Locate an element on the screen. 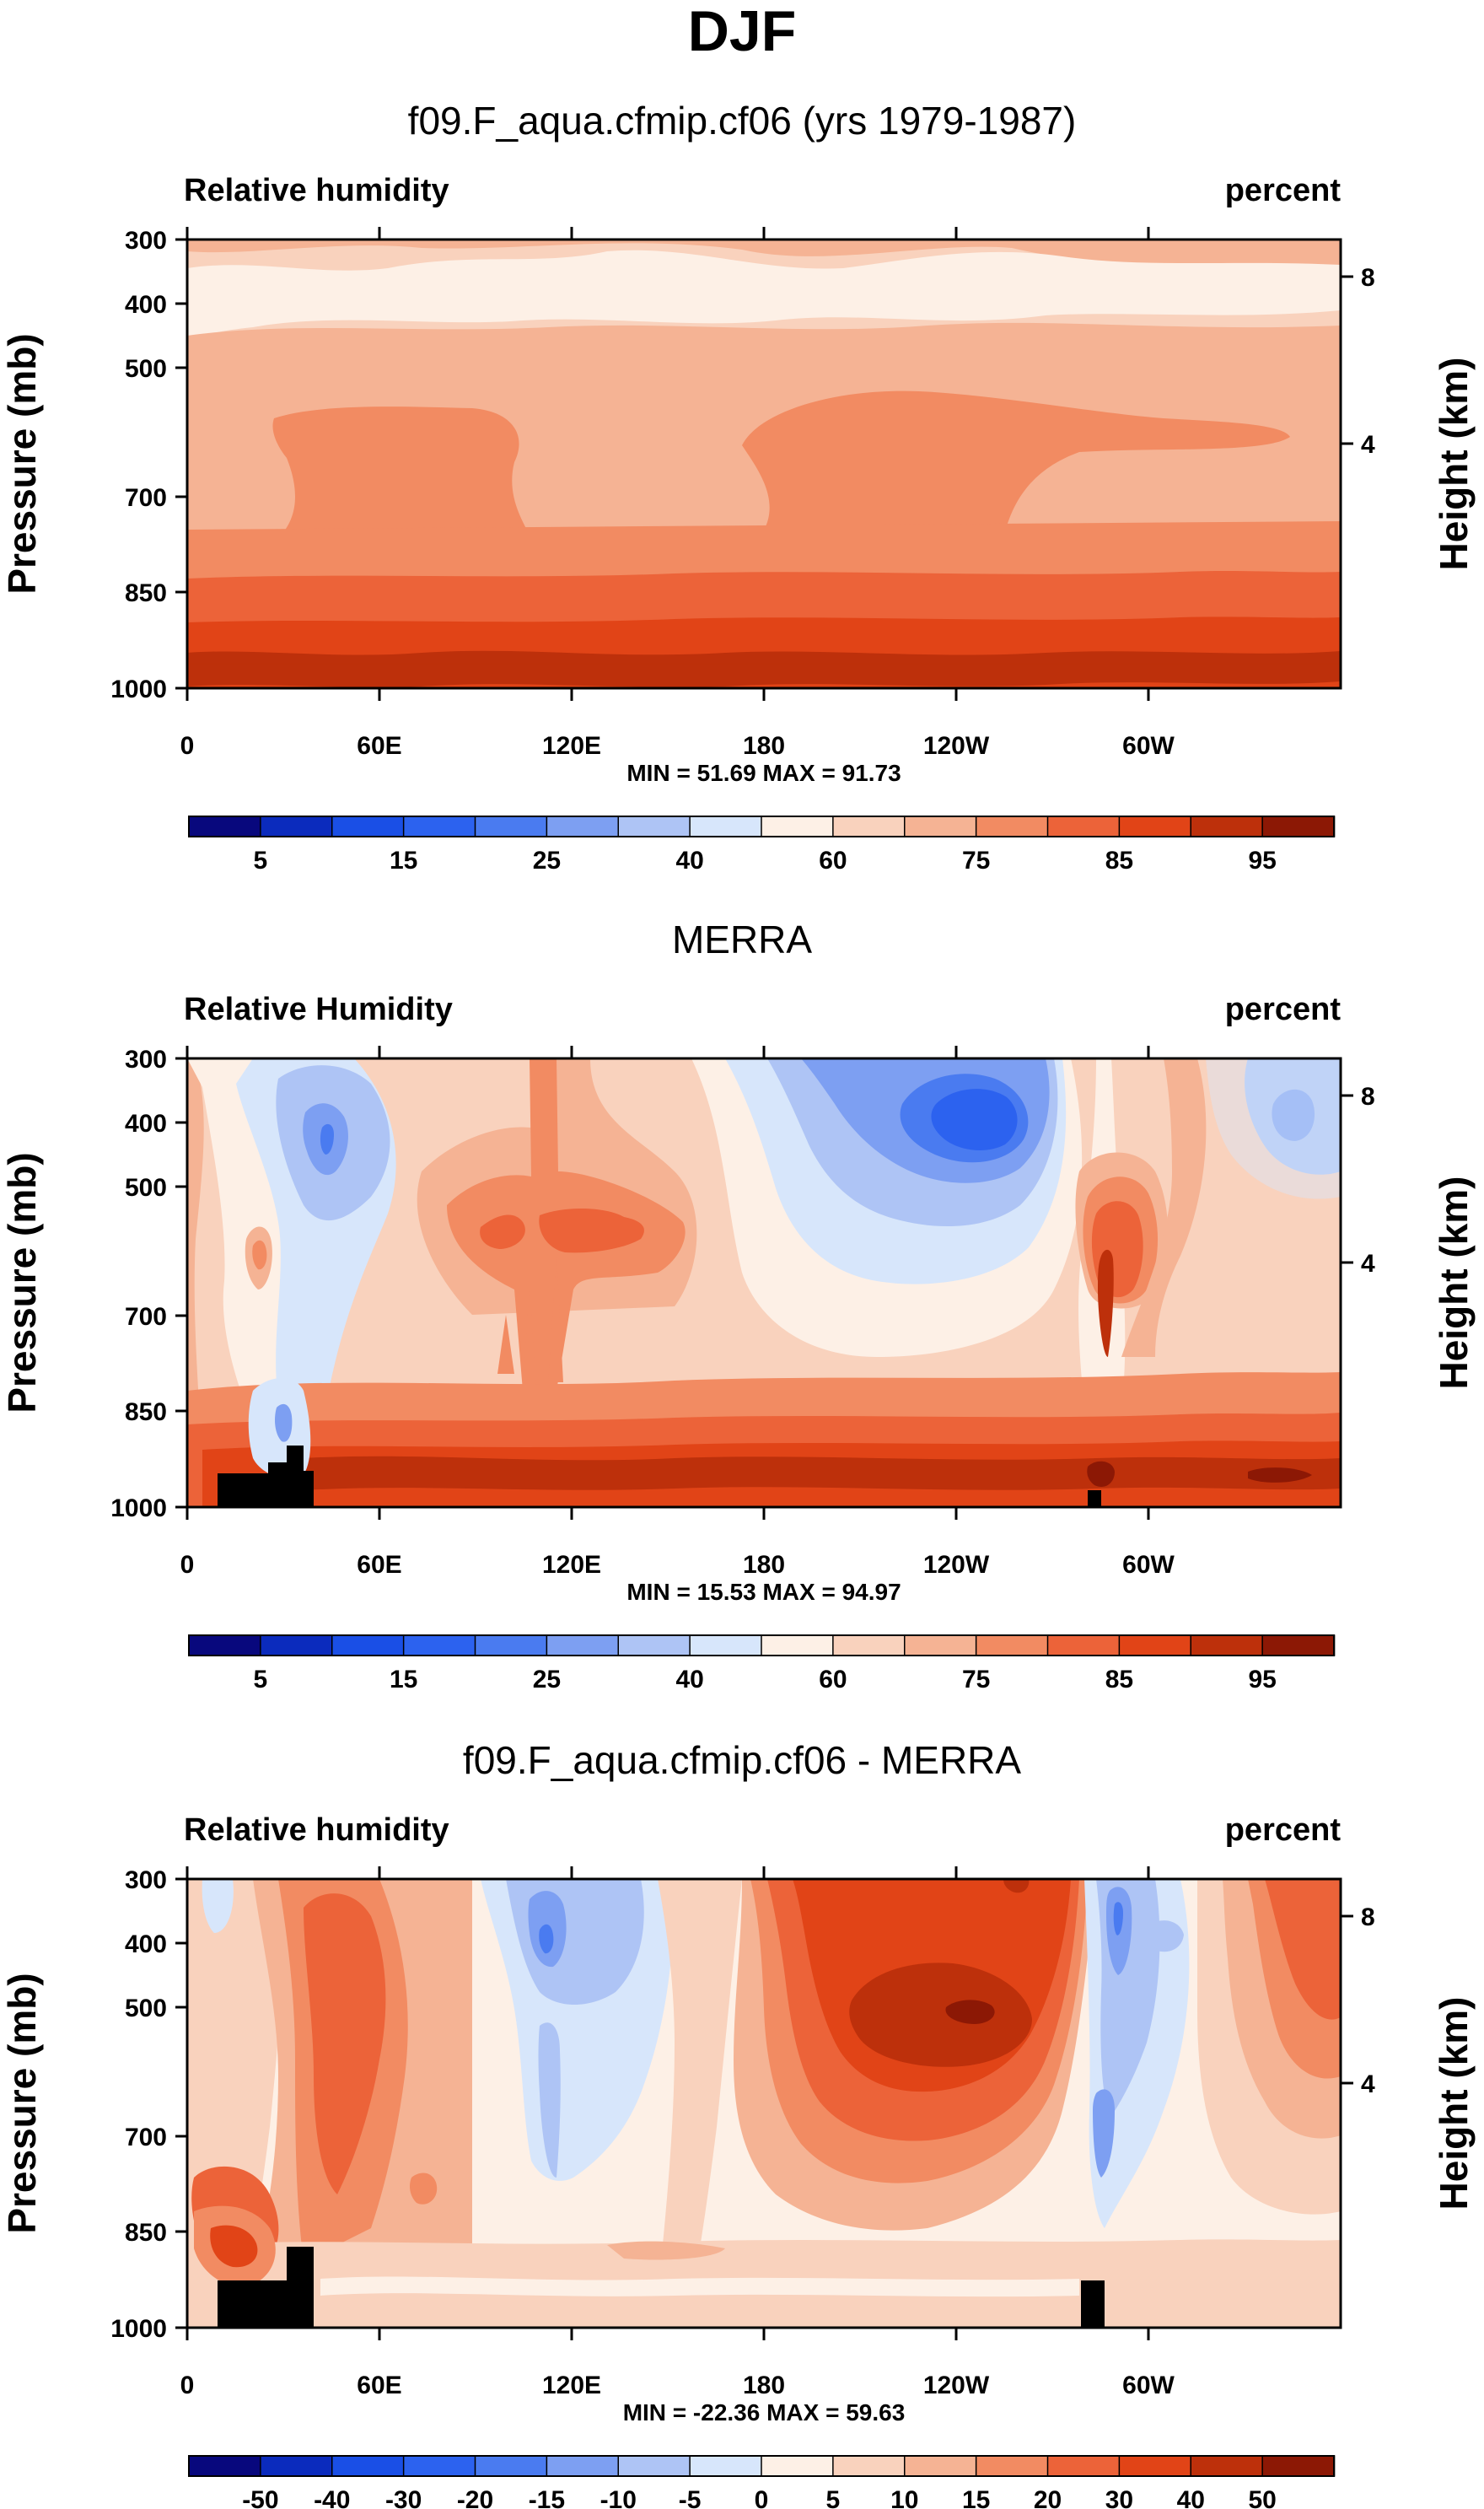 The height and width of the screenshot is (2509, 1484). colorbar-label: -10 is located at coordinates (618, 2497).